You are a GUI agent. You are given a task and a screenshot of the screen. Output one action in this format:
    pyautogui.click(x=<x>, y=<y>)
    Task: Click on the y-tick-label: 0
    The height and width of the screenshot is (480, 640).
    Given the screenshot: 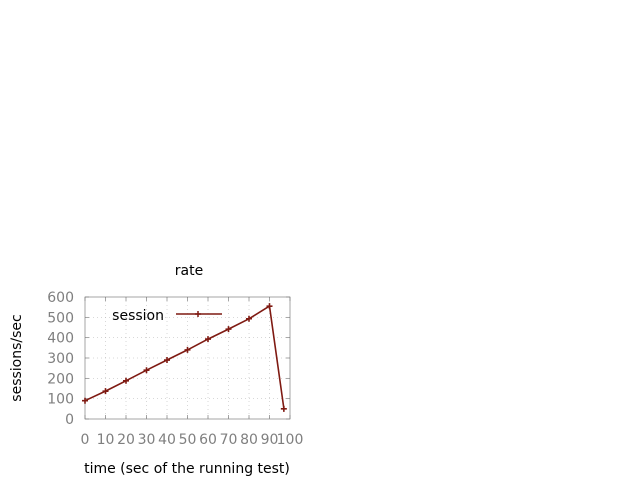 What is the action you would take?
    pyautogui.click(x=69, y=420)
    